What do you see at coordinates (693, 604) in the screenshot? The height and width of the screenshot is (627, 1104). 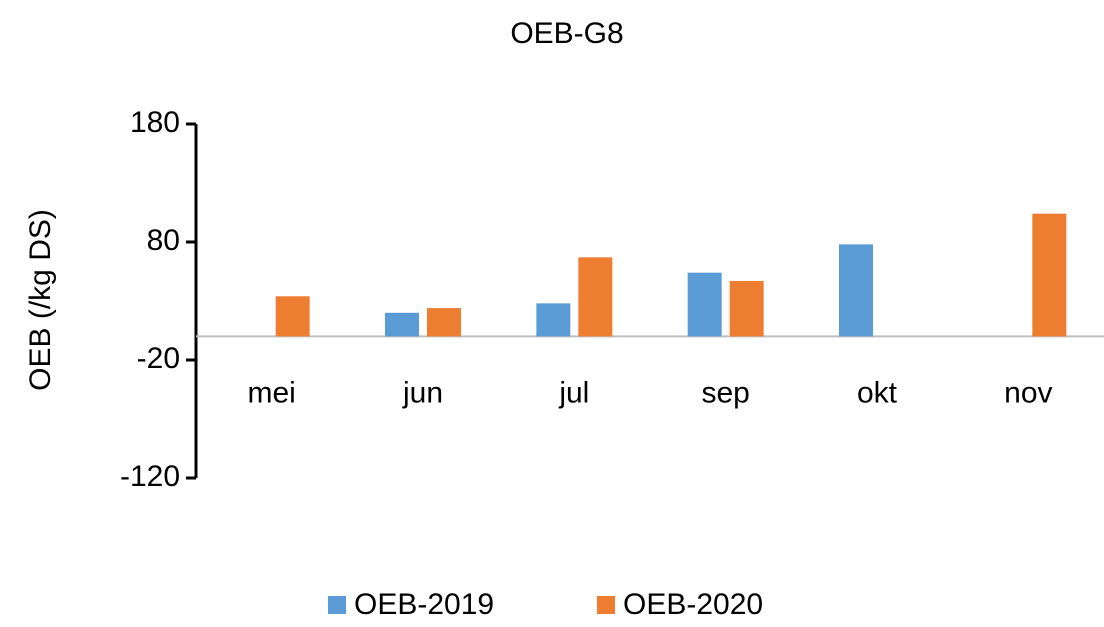 I see `legend-label: OEB-2020` at bounding box center [693, 604].